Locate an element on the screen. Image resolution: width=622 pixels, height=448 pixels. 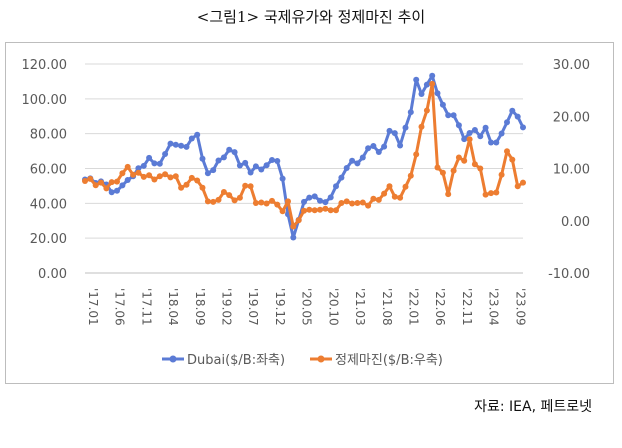
x-tick-label: '21.08 is located at coordinates (387, 307).